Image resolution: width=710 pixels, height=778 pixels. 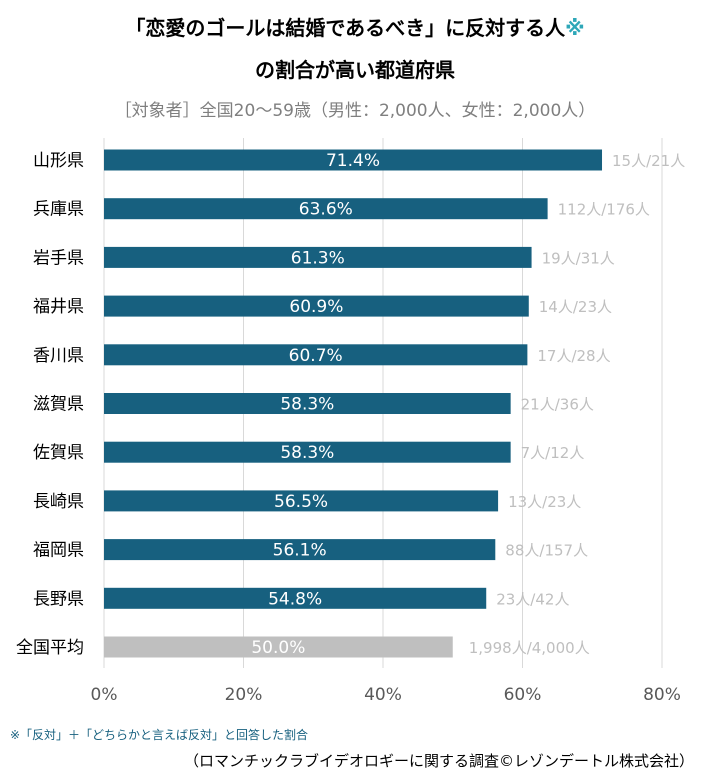 What do you see at coordinates (604, 210) in the screenshot?
I see `bar-count-label: 112人/176人` at bounding box center [604, 210].